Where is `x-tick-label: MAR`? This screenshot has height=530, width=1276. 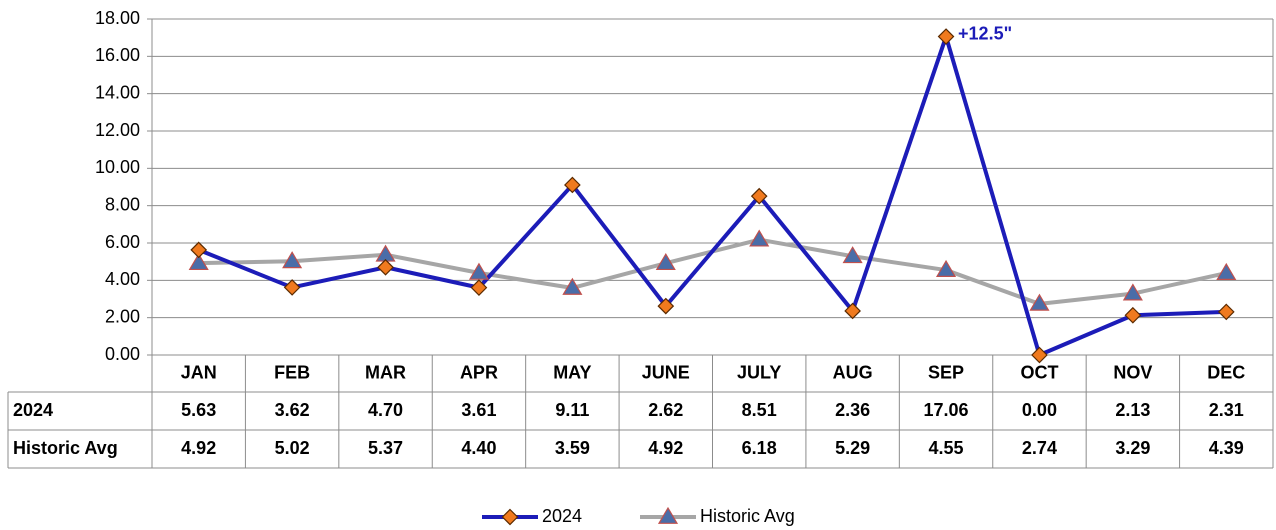 x-tick-label: MAR is located at coordinates (385, 372).